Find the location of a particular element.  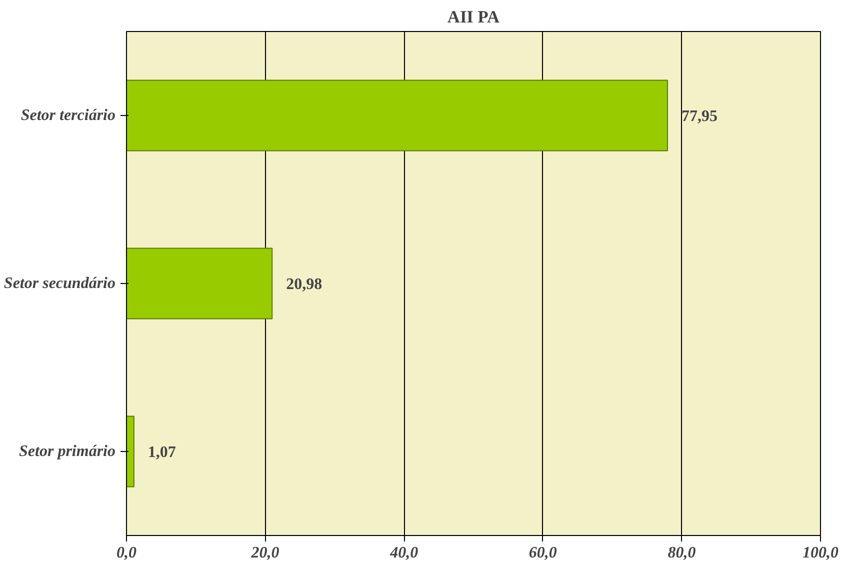

x-tick-label: 60,0 is located at coordinates (542, 553).